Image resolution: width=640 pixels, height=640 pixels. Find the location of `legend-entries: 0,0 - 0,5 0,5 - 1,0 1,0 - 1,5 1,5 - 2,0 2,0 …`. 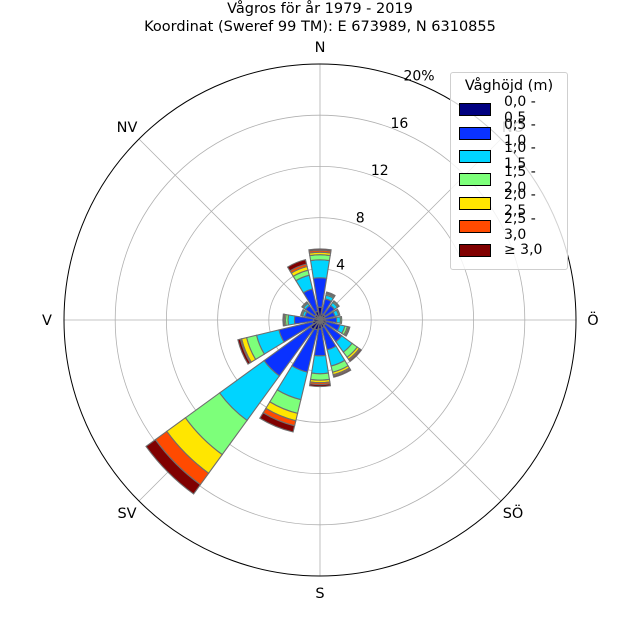

legend-entries: 0,0 - 0,5 0,5 - 1,0 1,0 - 1,5 1,5 - 2,0 2,0 … is located at coordinates (509, 178).